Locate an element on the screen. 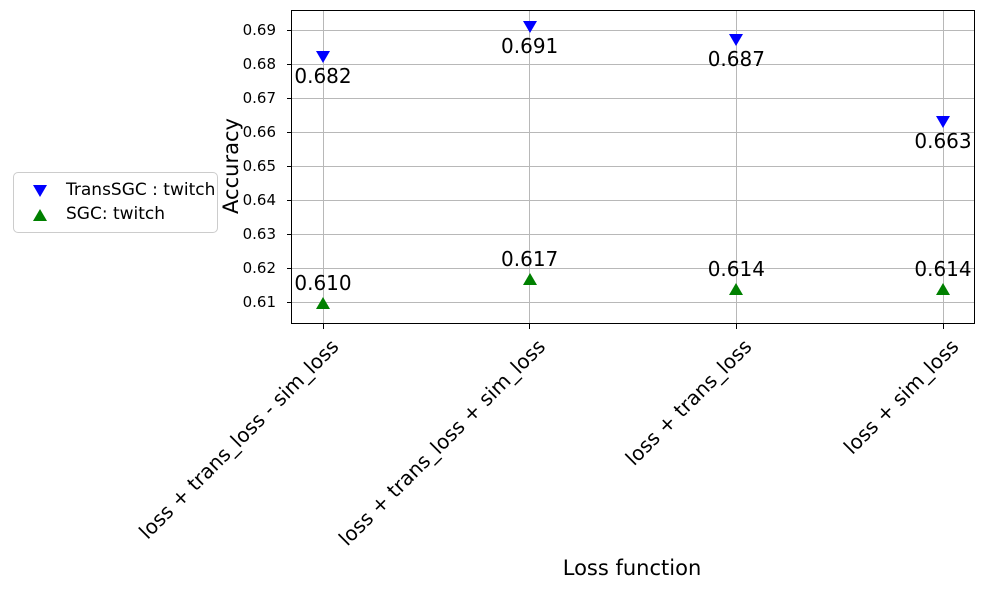 The width and height of the screenshot is (981, 590). y-axis-tick-label: 0.66 is located at coordinates (259, 131).